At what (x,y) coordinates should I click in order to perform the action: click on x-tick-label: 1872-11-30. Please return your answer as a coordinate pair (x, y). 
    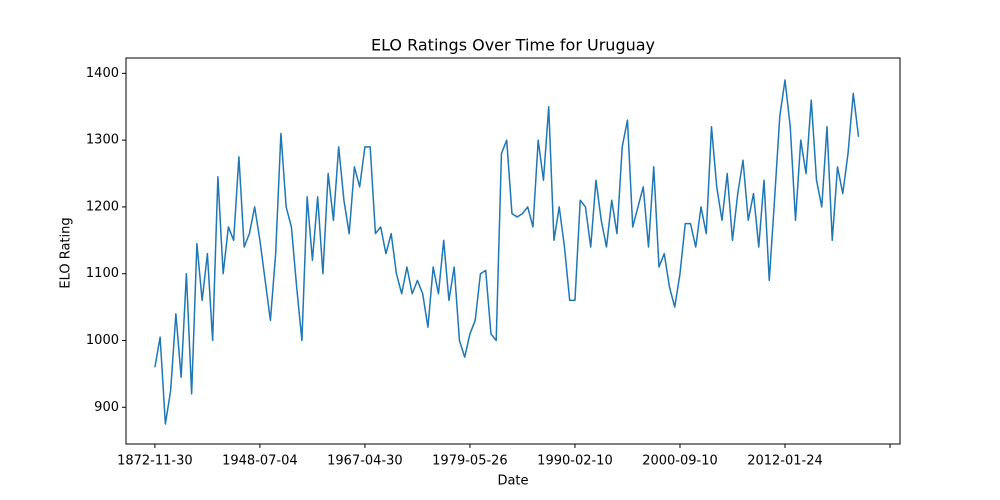
    Looking at the image, I should click on (155, 461).